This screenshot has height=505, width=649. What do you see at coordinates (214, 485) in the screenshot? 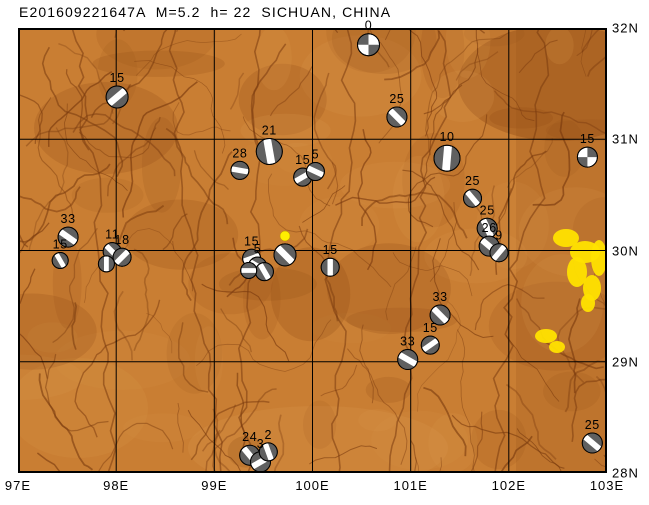
I see `x-tick-label: 99E` at bounding box center [214, 485].